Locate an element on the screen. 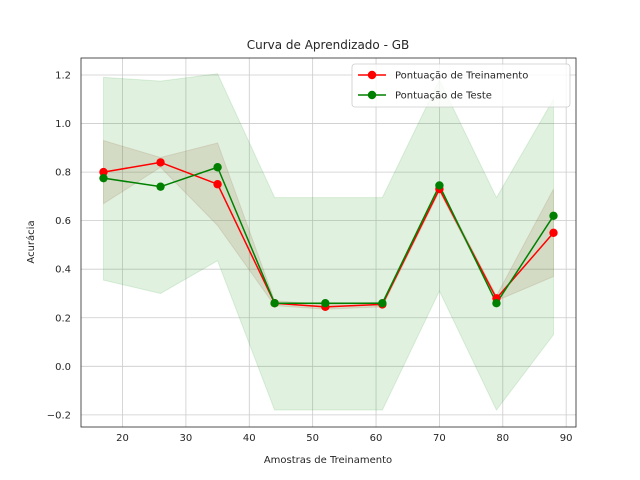  x-tick-label: 20 is located at coordinates (122, 438).